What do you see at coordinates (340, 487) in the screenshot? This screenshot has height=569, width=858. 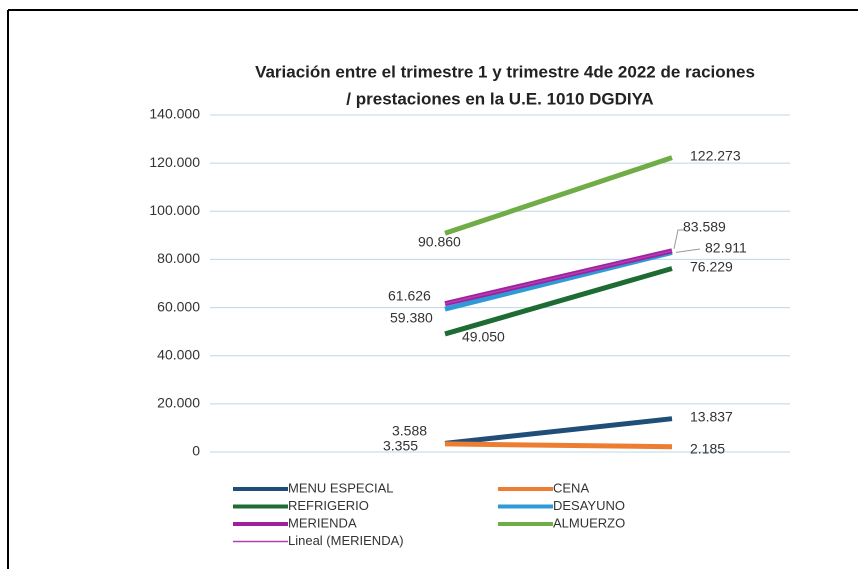 I see `legend-label: MENU ESPECIAL` at bounding box center [340, 487].